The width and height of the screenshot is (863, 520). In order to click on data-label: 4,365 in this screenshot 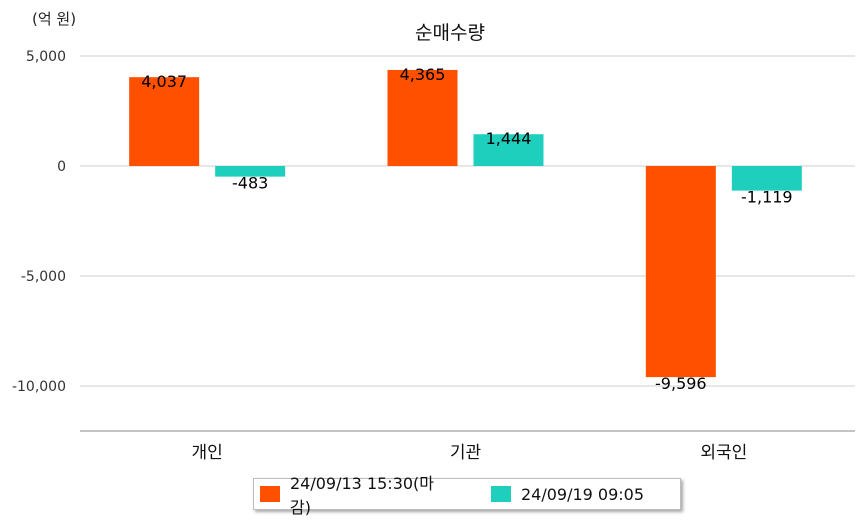, I will do `click(423, 74)`.